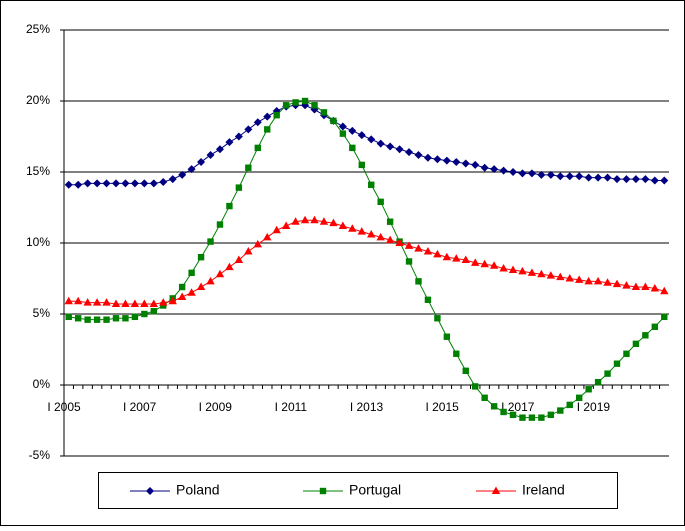 The height and width of the screenshot is (531, 685). Describe the element at coordinates (442, 407) in the screenshot. I see `x-tick-label: I 2015` at that location.